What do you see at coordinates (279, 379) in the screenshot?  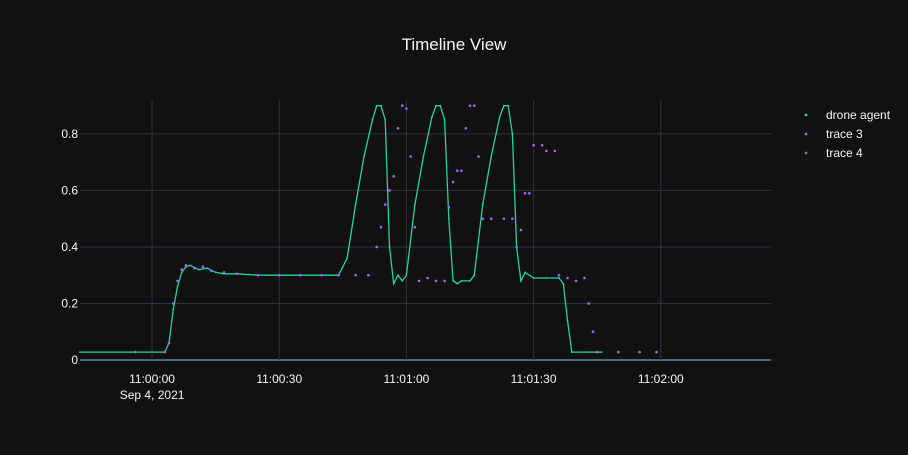 I see `x-tick-label: 11:00:30` at bounding box center [279, 379].